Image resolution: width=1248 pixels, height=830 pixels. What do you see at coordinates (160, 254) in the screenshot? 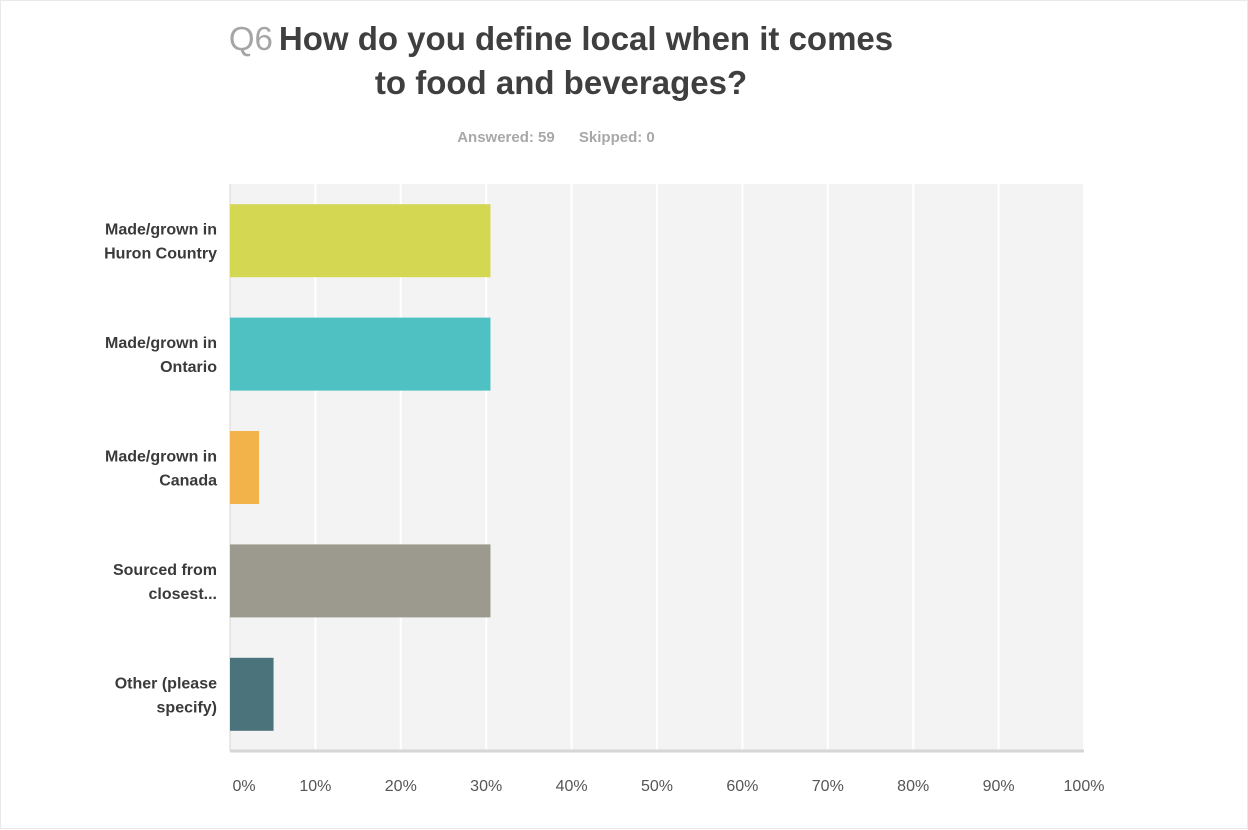
I see `category-label: Huron Country` at bounding box center [160, 254].